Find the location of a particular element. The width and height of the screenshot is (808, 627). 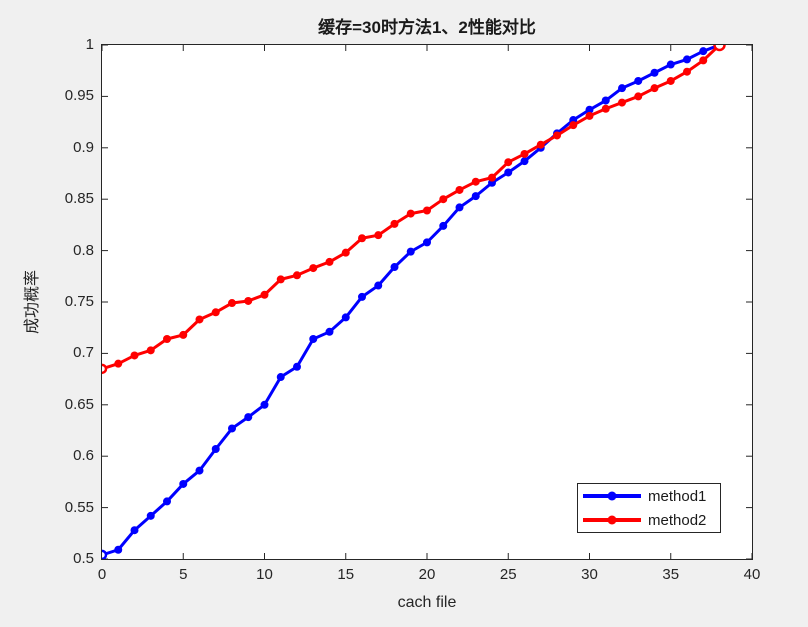

y-tick-label: 0.95 is located at coordinates (79, 96).